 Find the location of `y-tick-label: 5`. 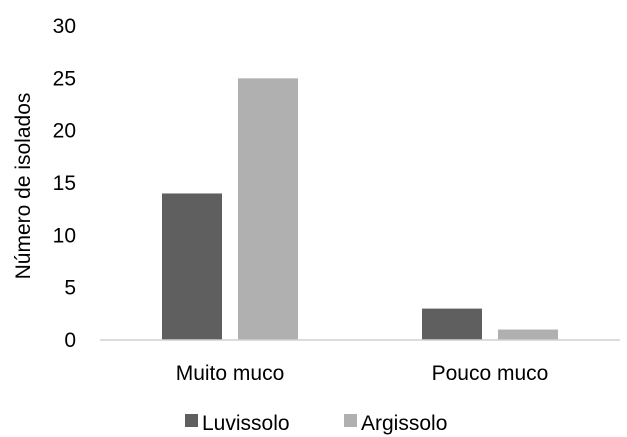

y-tick-label: 5 is located at coordinates (70, 288).